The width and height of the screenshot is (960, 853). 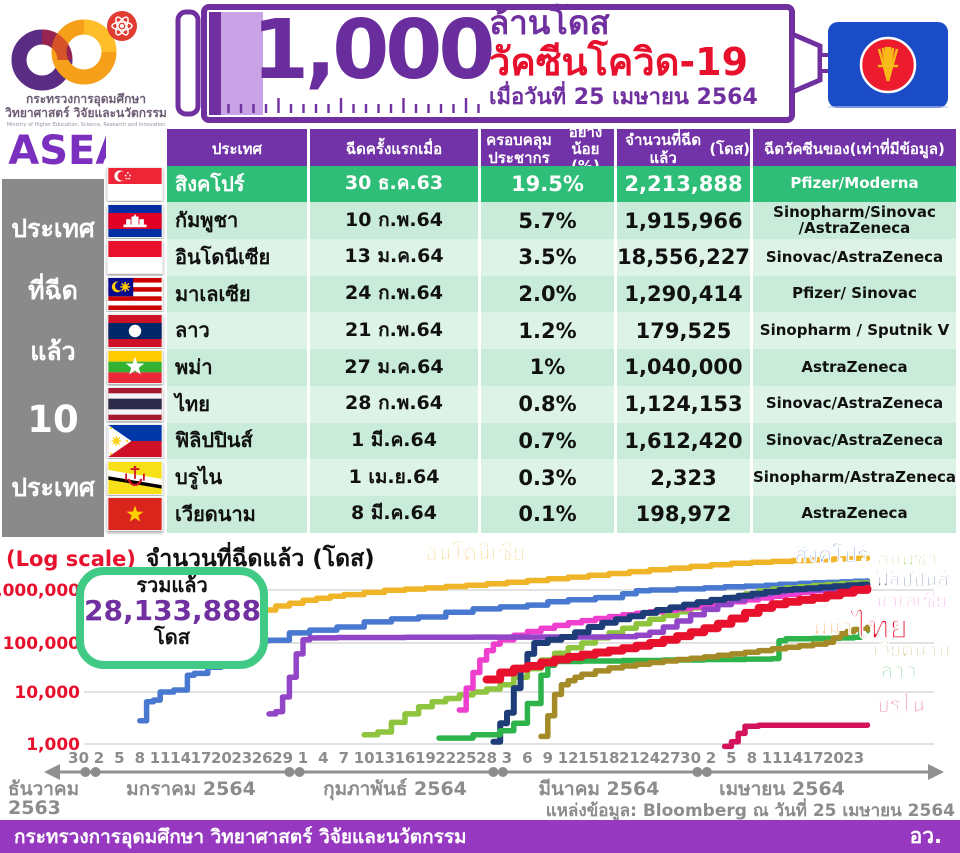 What do you see at coordinates (854, 367) in the screenshot?
I see `vaccines-cell-mm: AstraZeneca` at bounding box center [854, 367].